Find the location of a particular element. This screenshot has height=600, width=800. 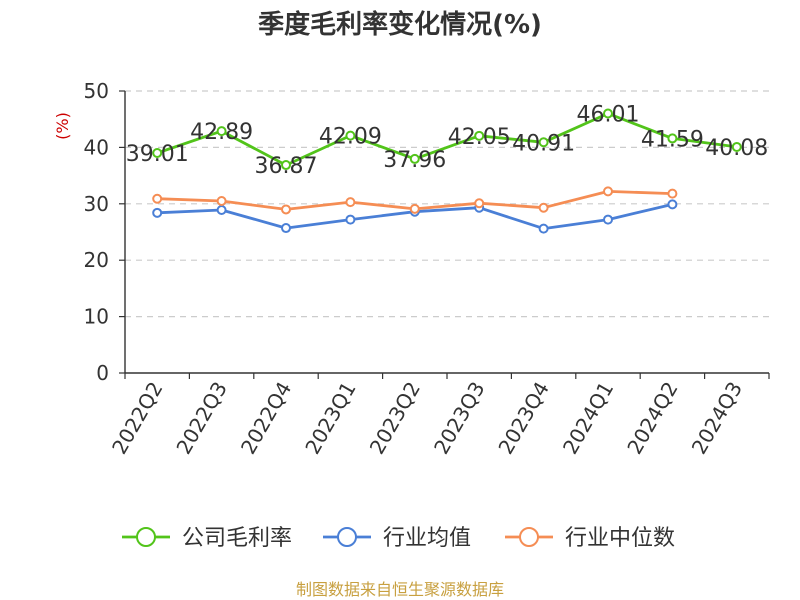

y-axis-label: (%) is located at coordinates (62, 126).